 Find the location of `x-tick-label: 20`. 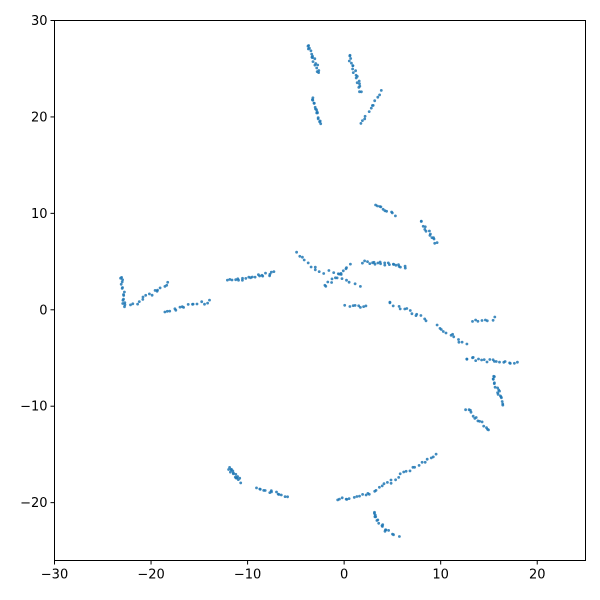

x-tick-label: 20 is located at coordinates (537, 575).